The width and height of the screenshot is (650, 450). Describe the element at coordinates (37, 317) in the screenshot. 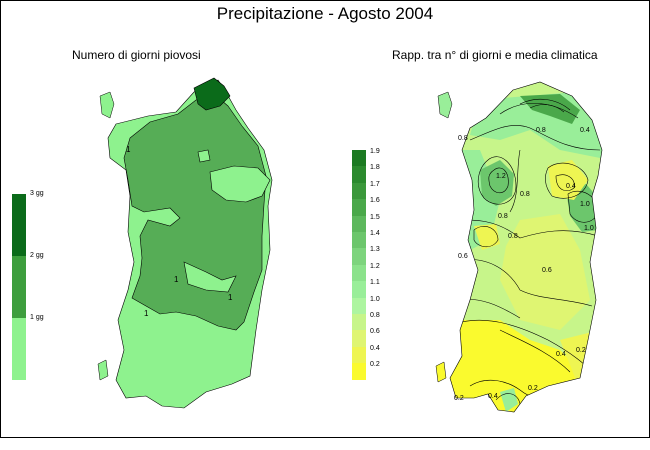

I see `legend-label-1gg: 1 gg` at that location.